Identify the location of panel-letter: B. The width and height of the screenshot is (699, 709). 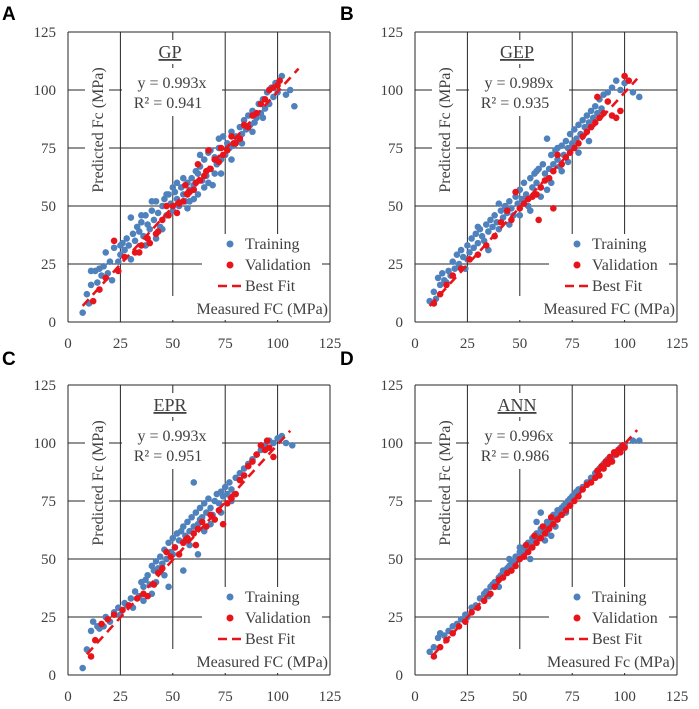
(347, 14).